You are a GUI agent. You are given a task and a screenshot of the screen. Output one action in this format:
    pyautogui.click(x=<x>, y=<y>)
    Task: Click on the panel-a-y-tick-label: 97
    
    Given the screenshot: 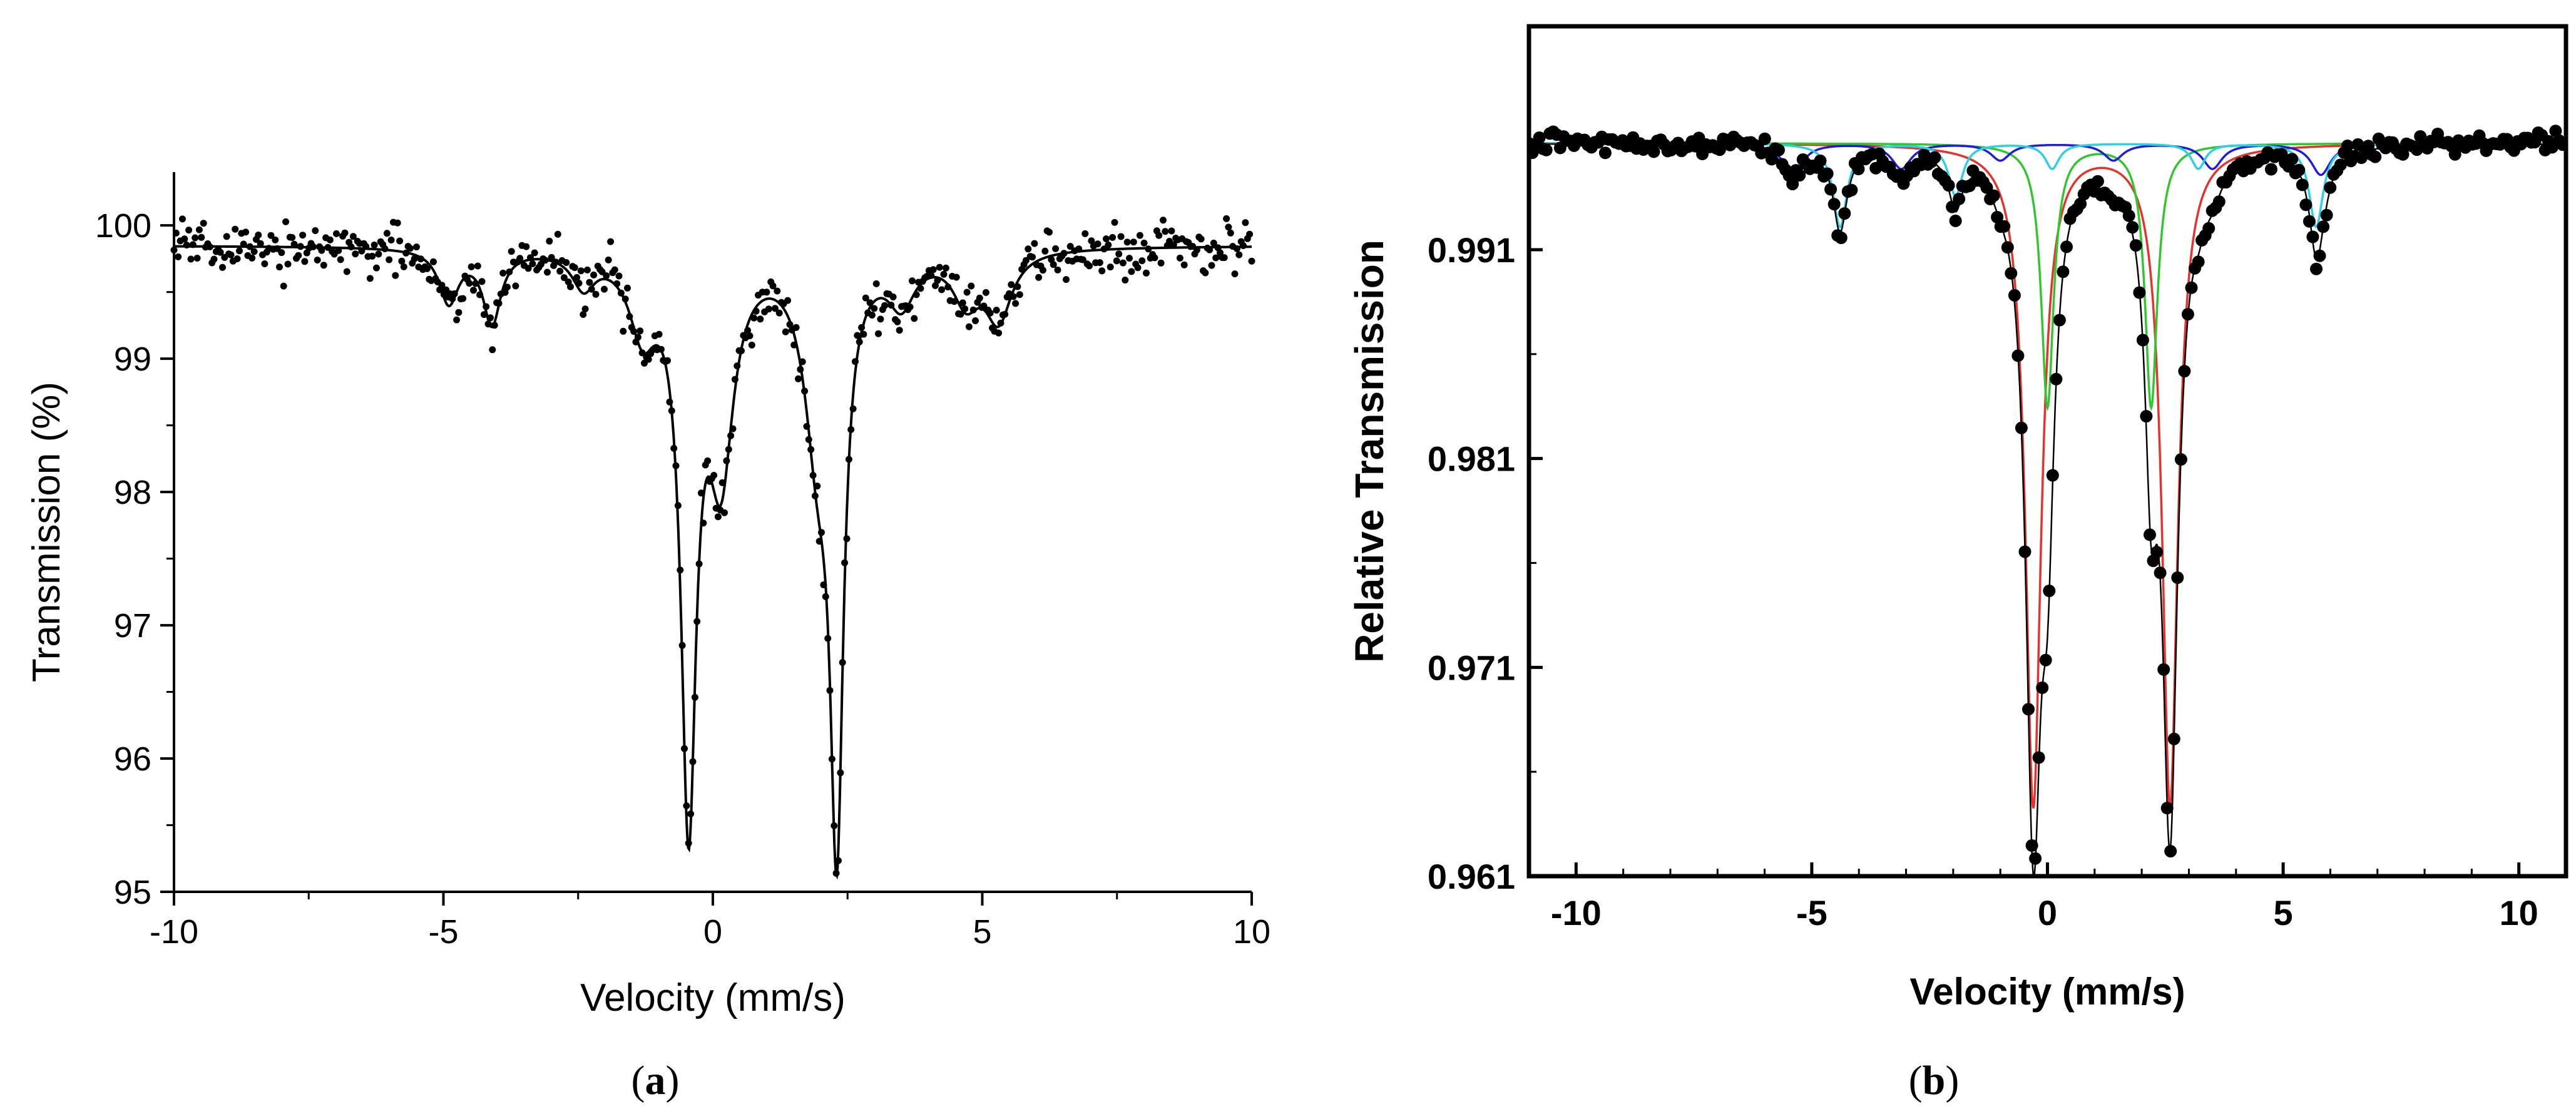 What is the action you would take?
    pyautogui.click(x=132, y=626)
    